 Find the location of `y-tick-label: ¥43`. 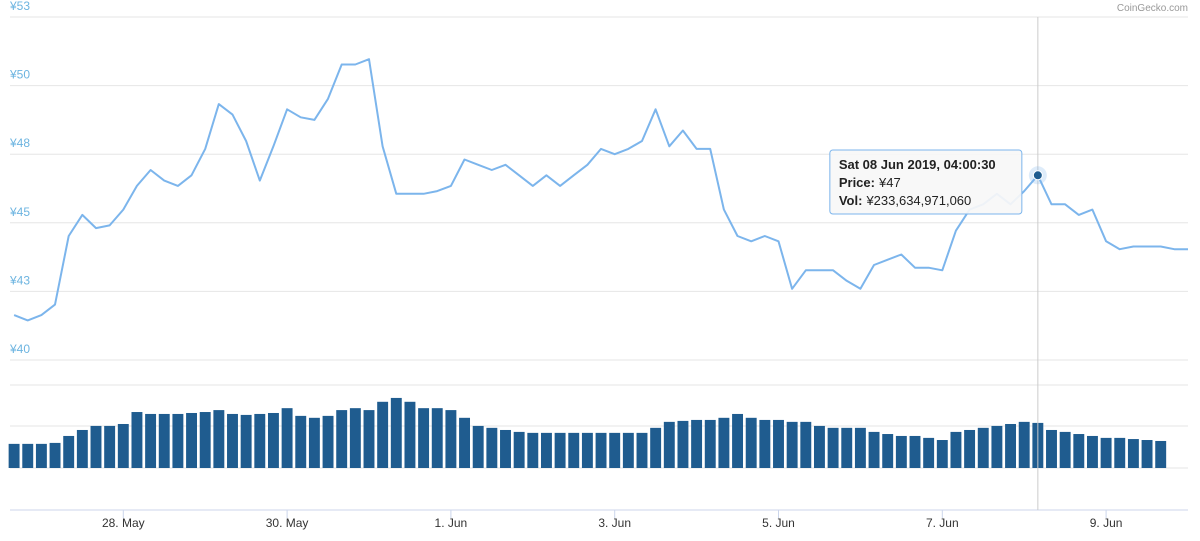

y-tick-label: ¥43 is located at coordinates (19, 280).